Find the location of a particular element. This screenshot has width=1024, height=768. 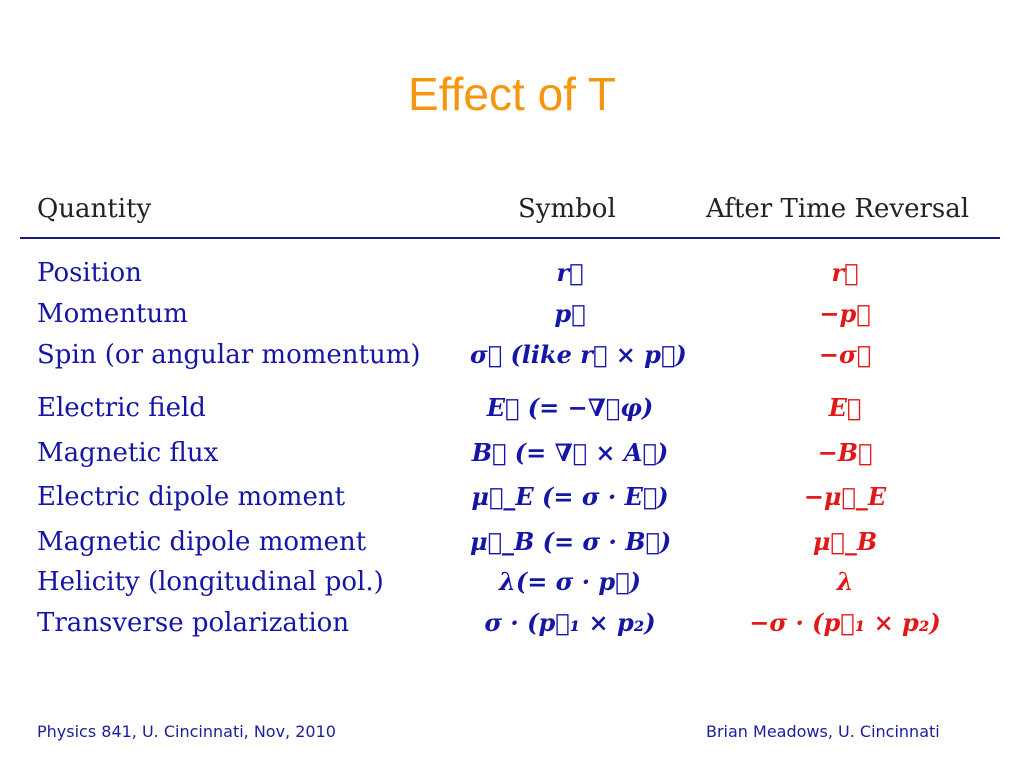

quantity-cell: Electric field is located at coordinates (121, 408).